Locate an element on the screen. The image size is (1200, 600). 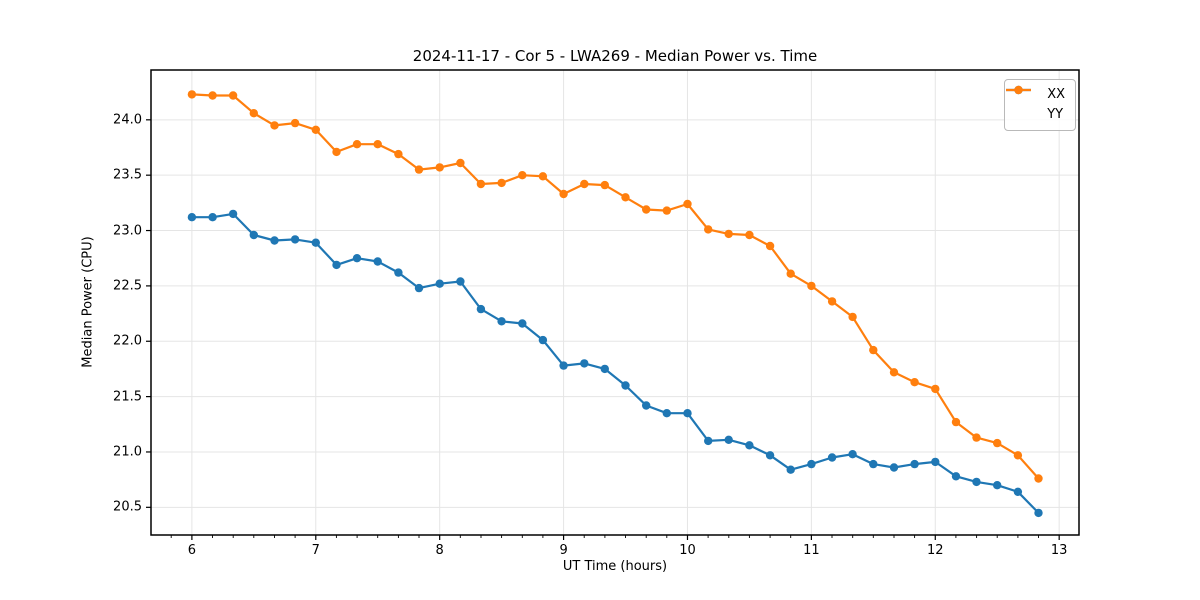
y-tick-label: 20.5 is located at coordinates (127, 507).